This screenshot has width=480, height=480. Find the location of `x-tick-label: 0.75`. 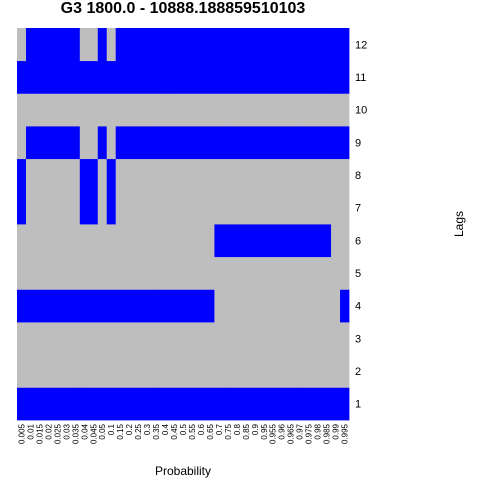

x-tick-label: 0.75 is located at coordinates (228, 431).